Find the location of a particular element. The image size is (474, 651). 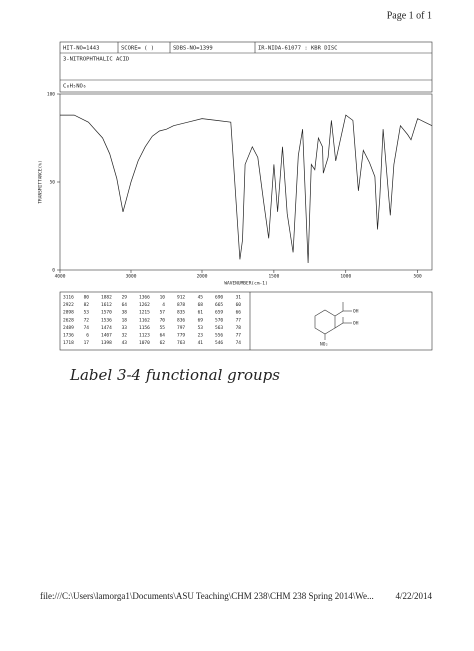

peak-intensity: 61 is located at coordinates (201, 313).